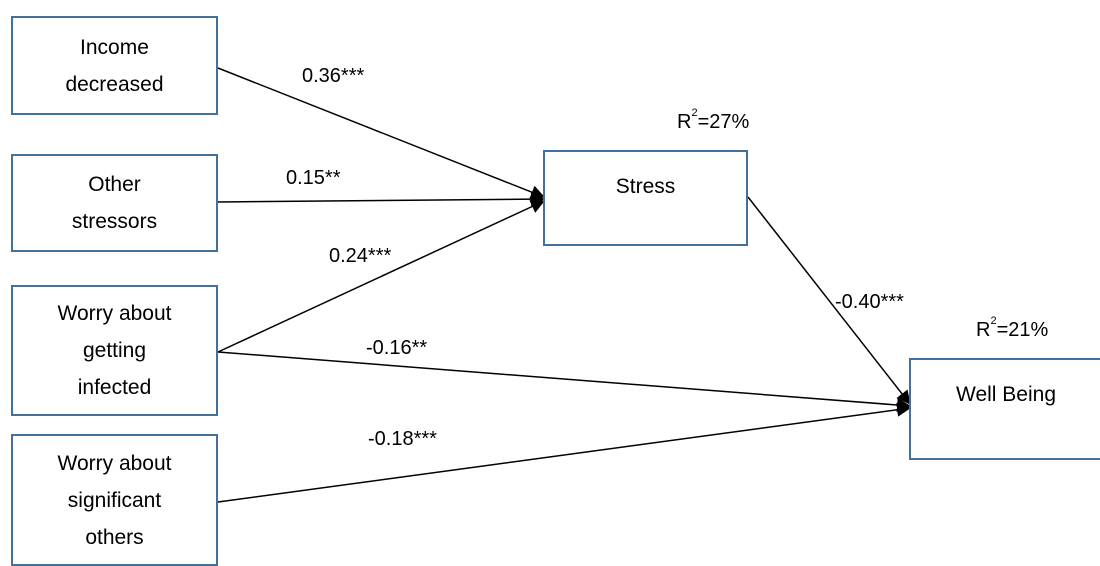 The image size is (1100, 566). What do you see at coordinates (381, 276) in the screenshot?
I see `arrow-infected-to-stress` at bounding box center [381, 276].